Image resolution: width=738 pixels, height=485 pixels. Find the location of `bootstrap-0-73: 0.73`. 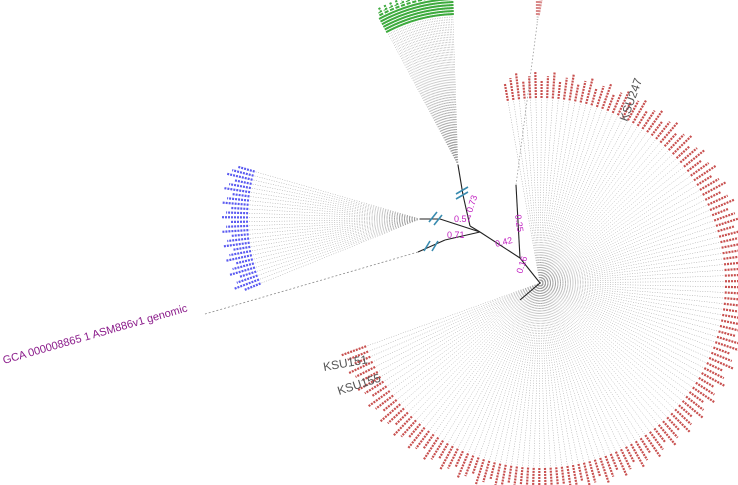

bootstrap-0-73: 0.73 is located at coordinates (471, 204).